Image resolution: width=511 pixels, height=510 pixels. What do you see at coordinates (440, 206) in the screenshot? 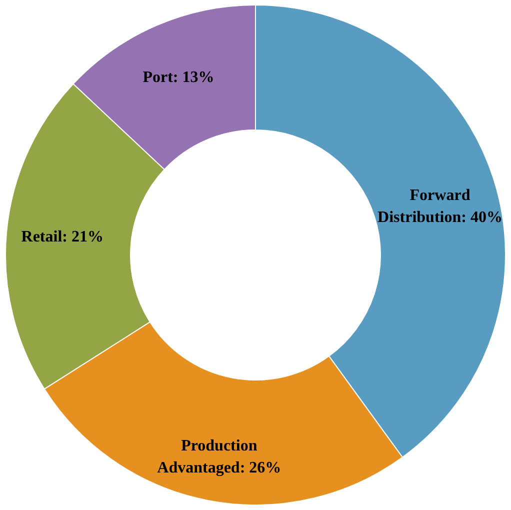
I see `slice-label: Forward Distribution: 40%` at bounding box center [440, 206].